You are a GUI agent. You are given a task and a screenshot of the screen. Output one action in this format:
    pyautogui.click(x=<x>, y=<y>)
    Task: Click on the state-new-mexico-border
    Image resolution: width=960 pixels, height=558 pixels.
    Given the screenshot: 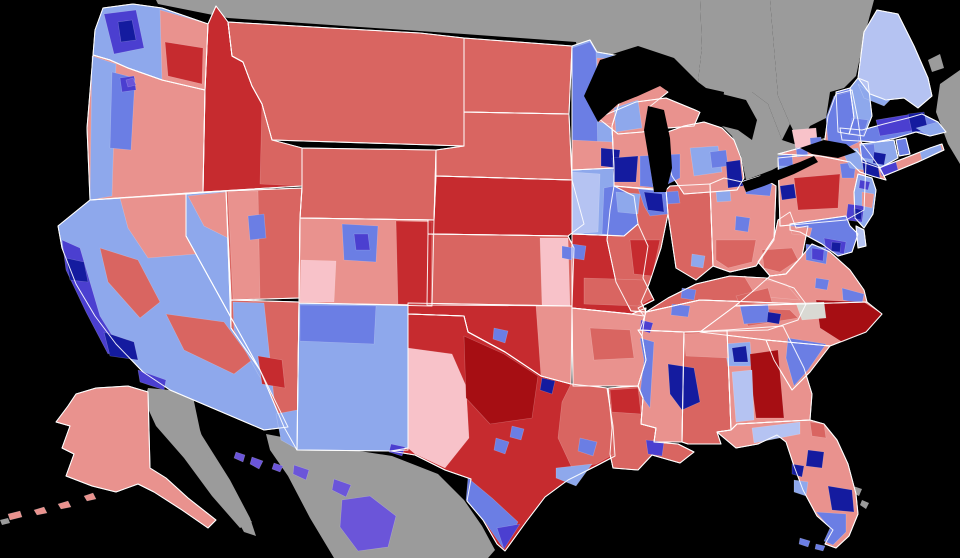 What is the action you would take?
    pyautogui.click(x=352, y=377)
    